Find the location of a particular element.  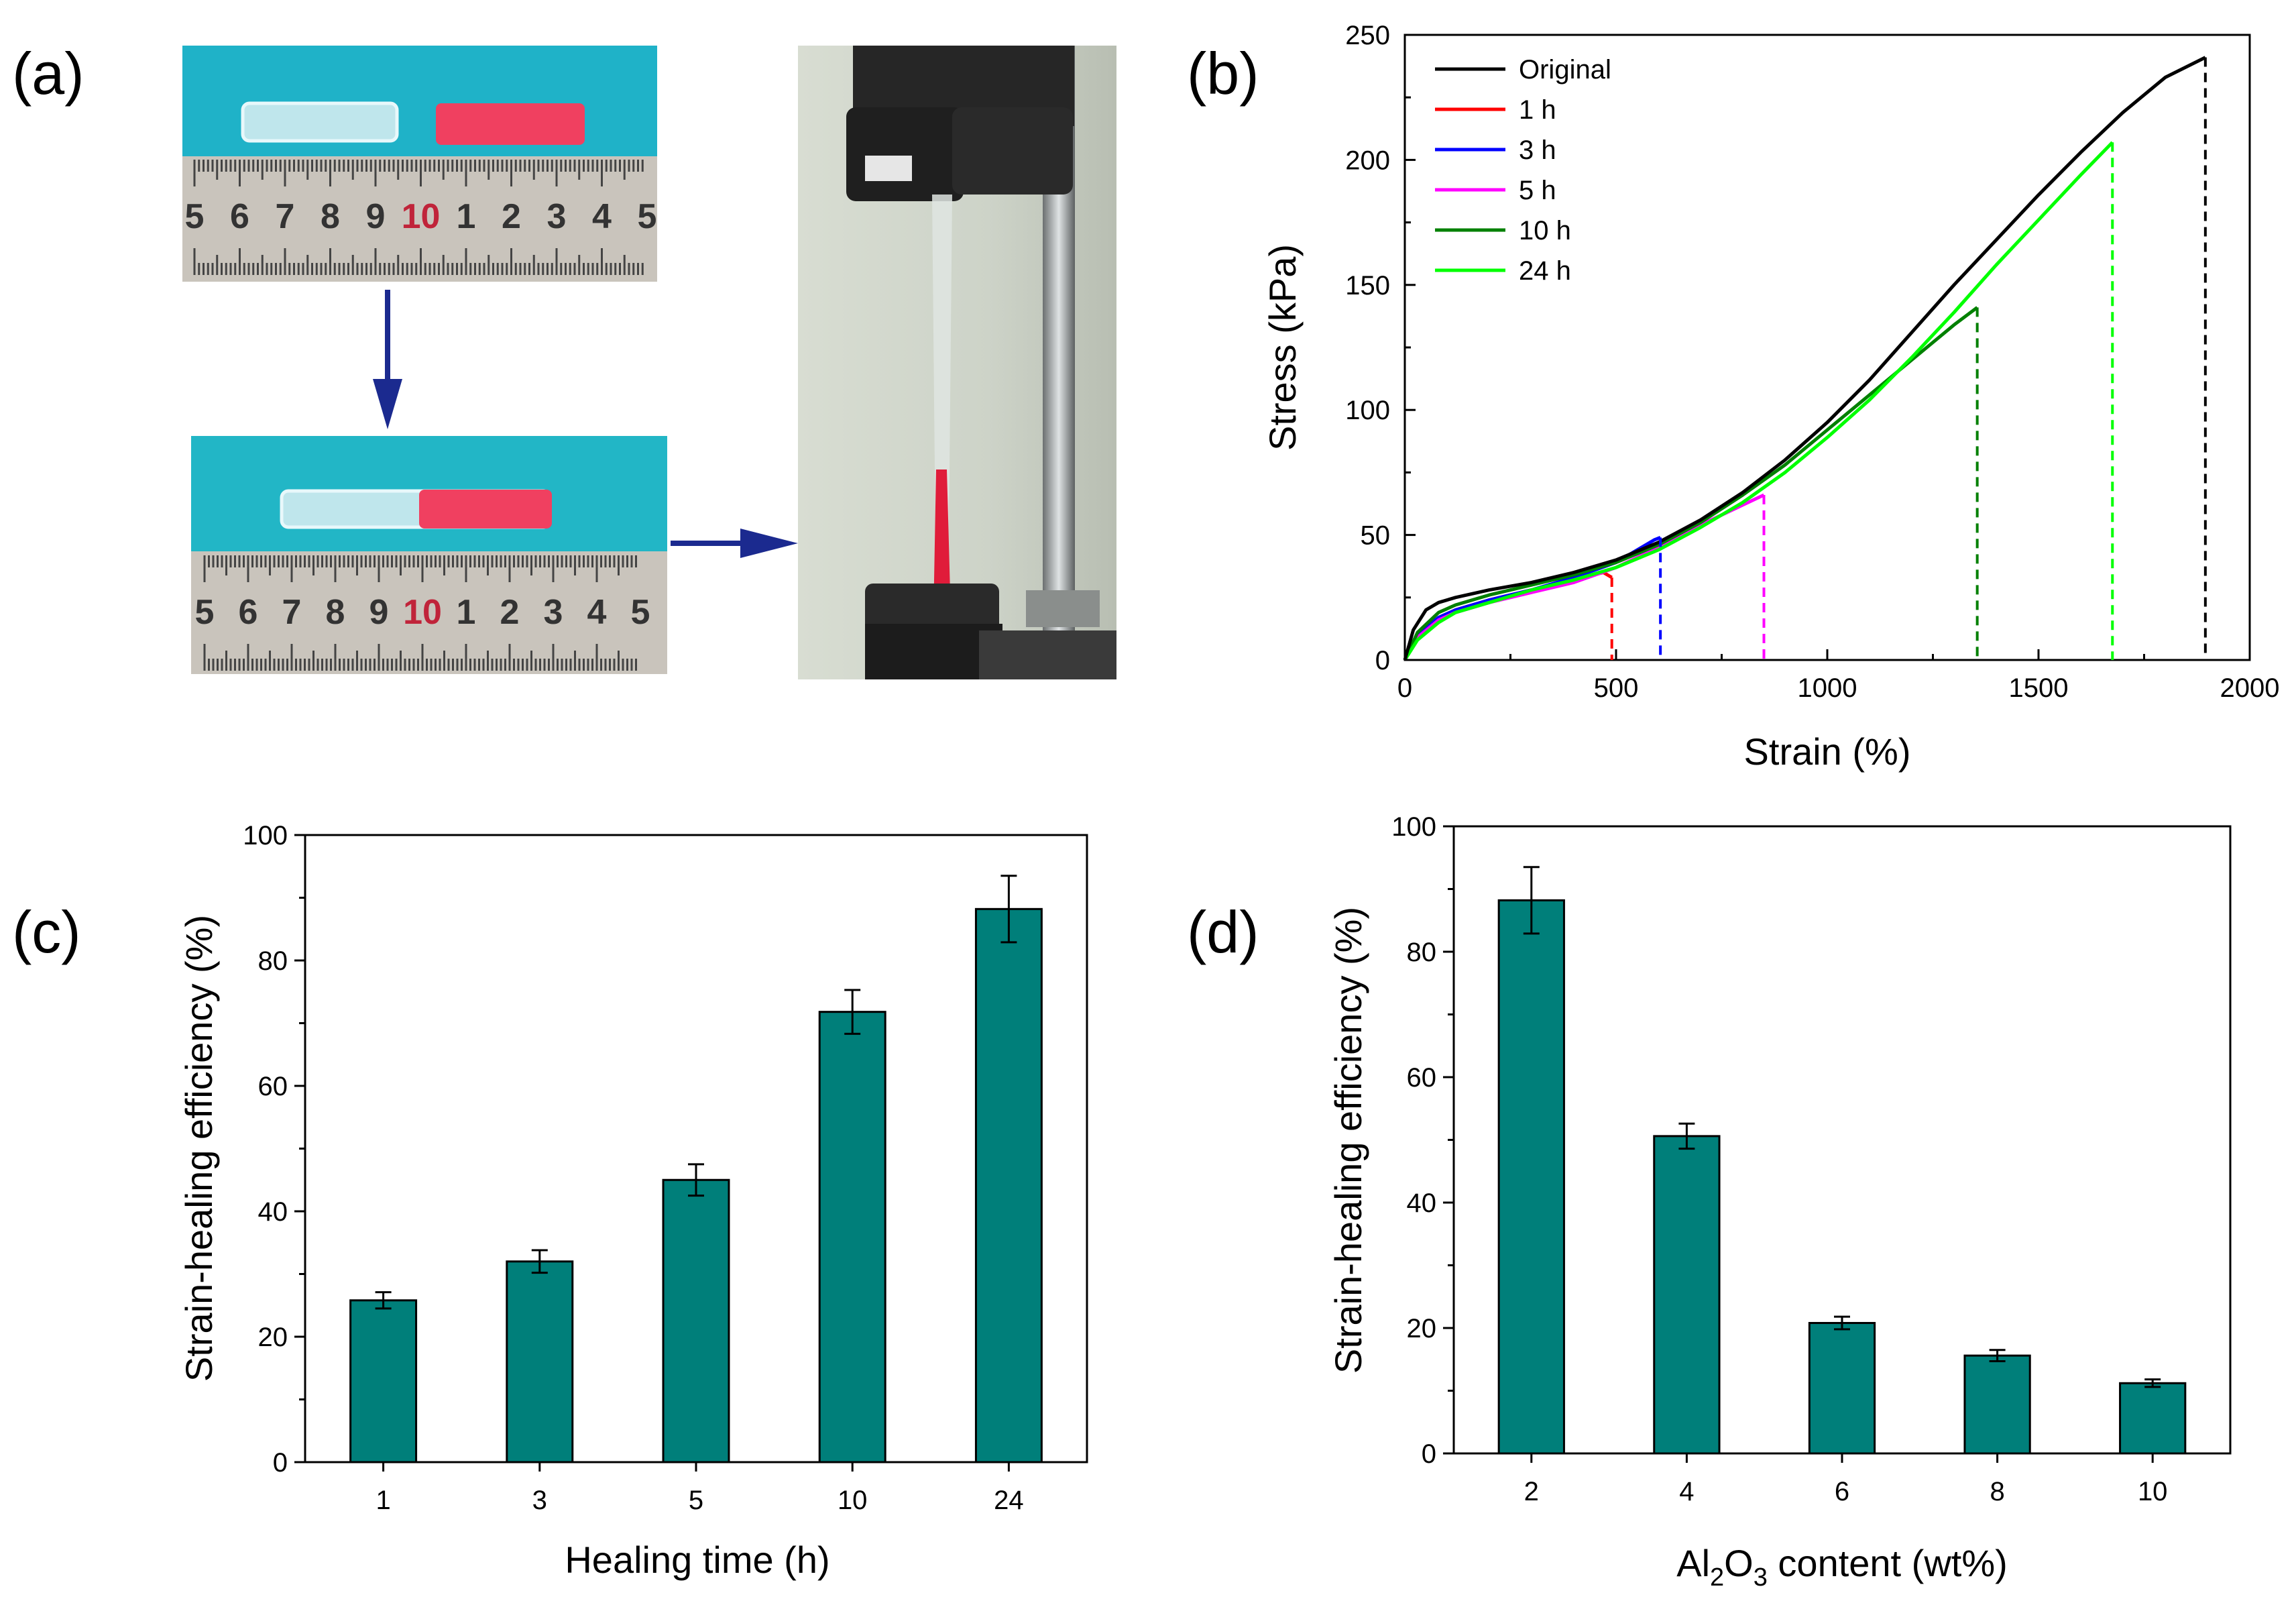

x-tick-label: 4 is located at coordinates (1686, 1491).